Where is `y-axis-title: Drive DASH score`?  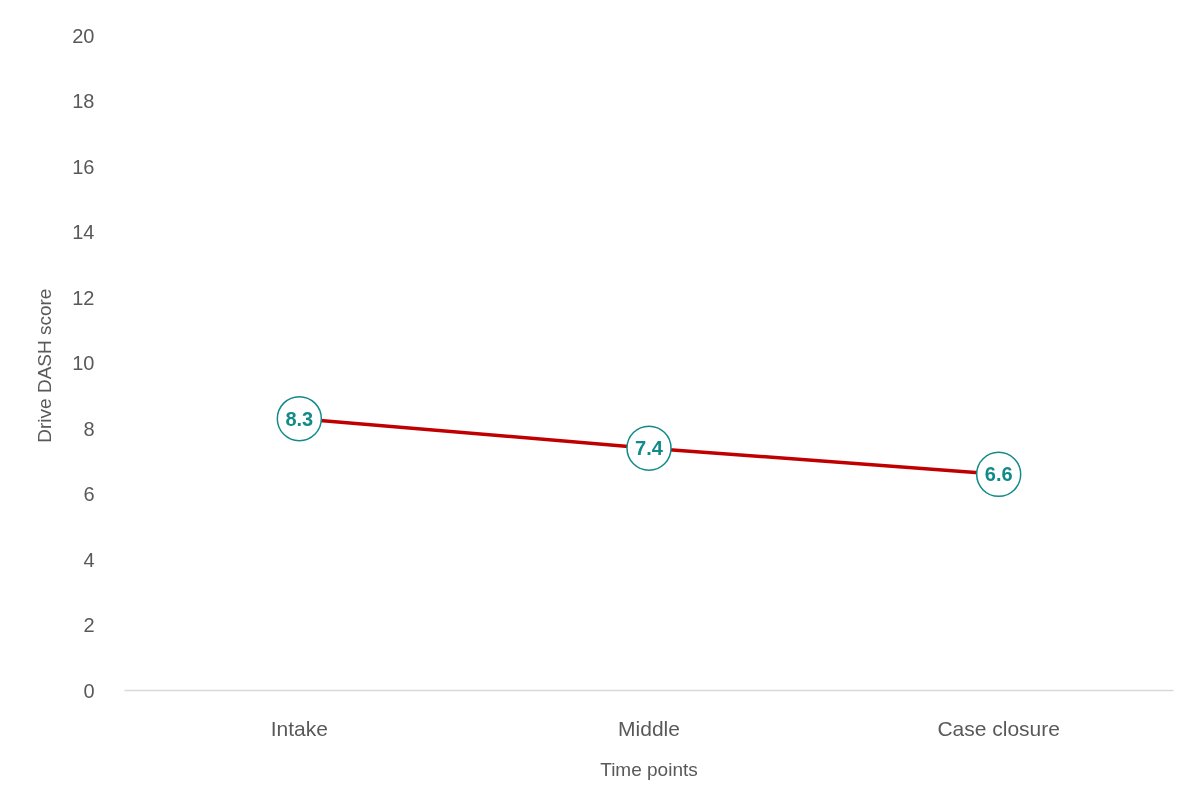
y-axis-title: Drive DASH score is located at coordinates (45, 365).